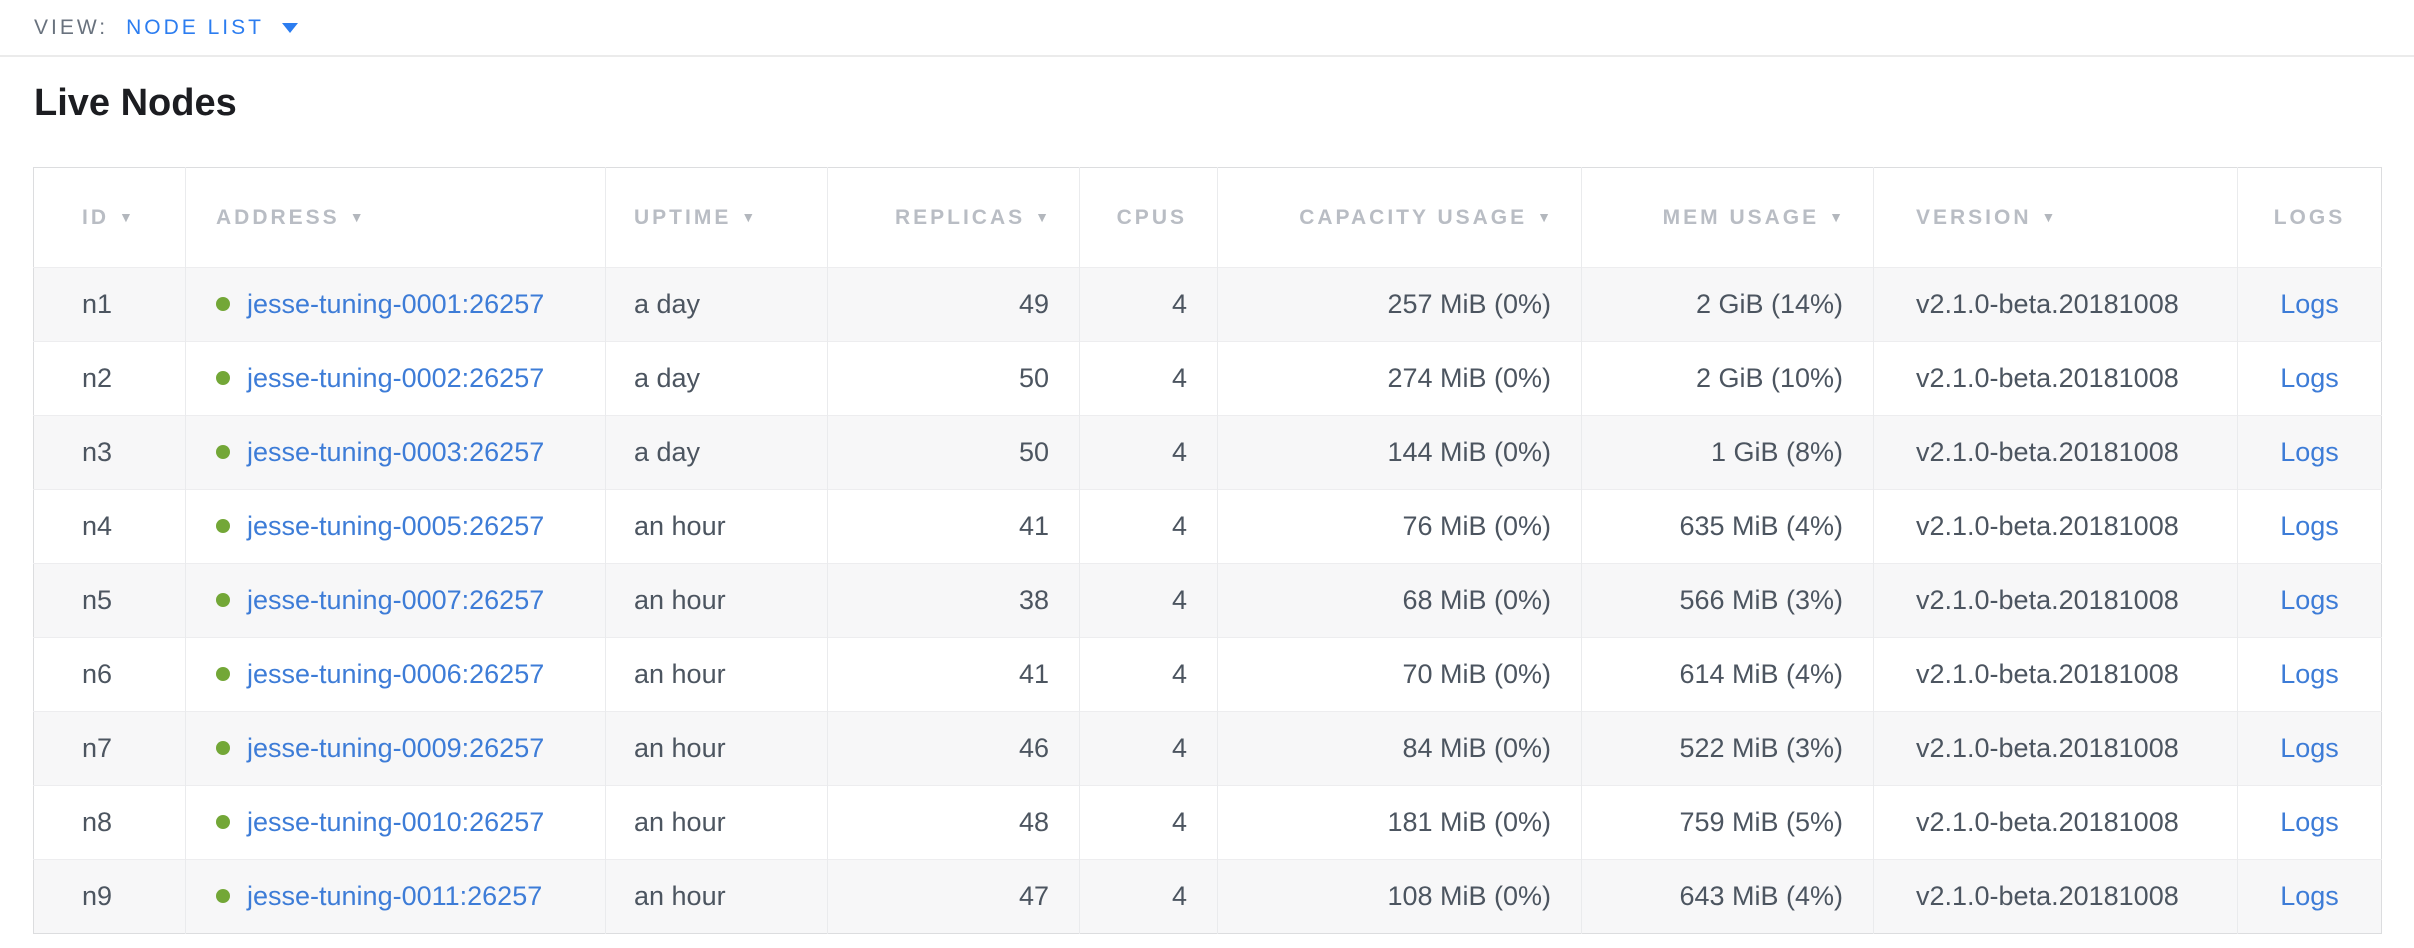 The width and height of the screenshot is (2414, 948). I want to click on node-address-link: jesse-tuning-0011:26257, so click(395, 896).